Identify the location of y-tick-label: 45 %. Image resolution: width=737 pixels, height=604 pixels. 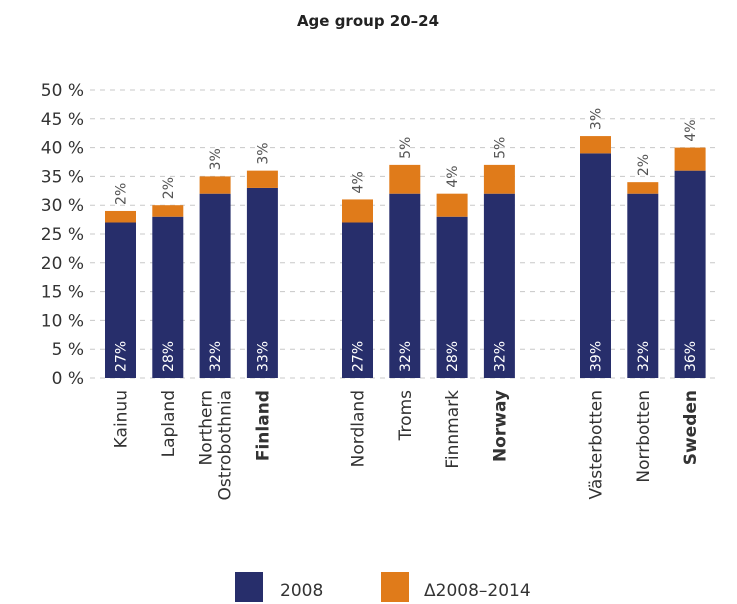
(62, 120).